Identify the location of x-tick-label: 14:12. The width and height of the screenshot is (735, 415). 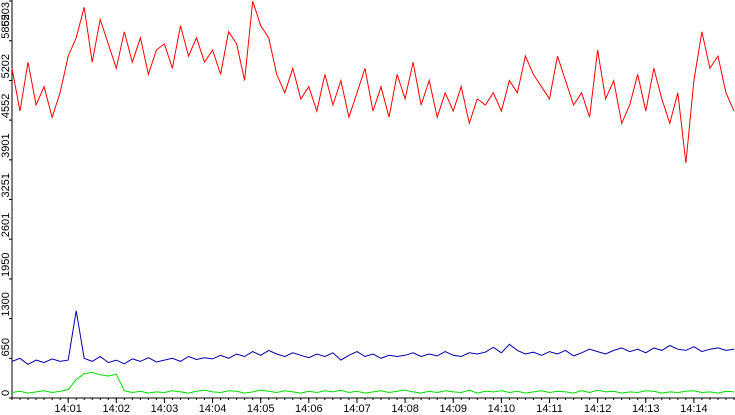
(598, 409).